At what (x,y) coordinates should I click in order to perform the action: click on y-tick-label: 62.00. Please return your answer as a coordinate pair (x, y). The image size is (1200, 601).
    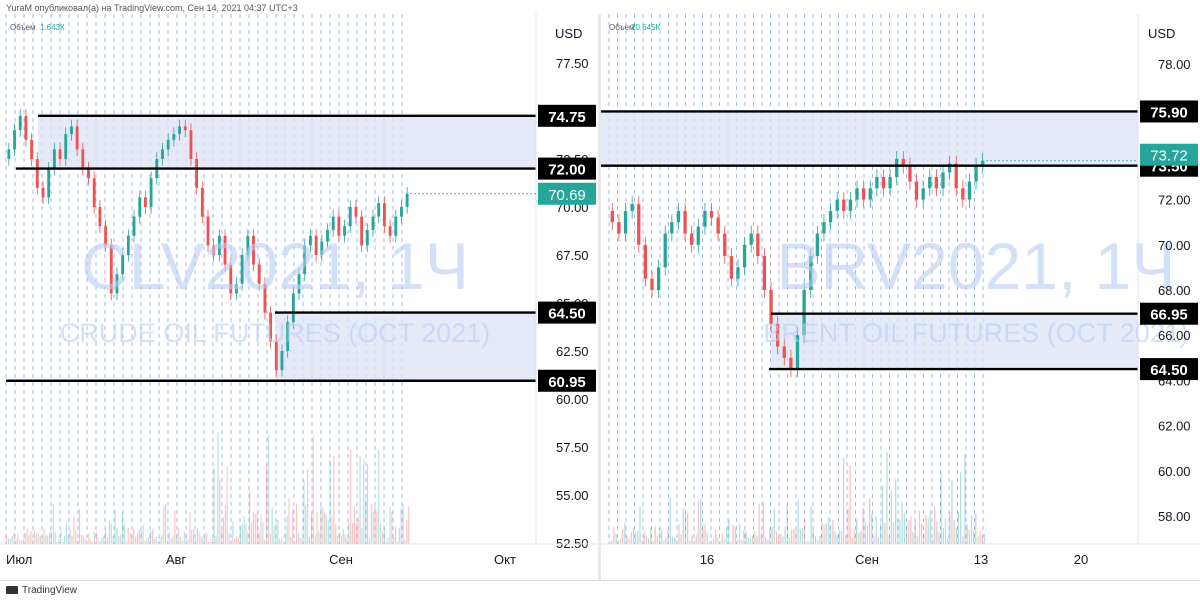
    Looking at the image, I should click on (1174, 426).